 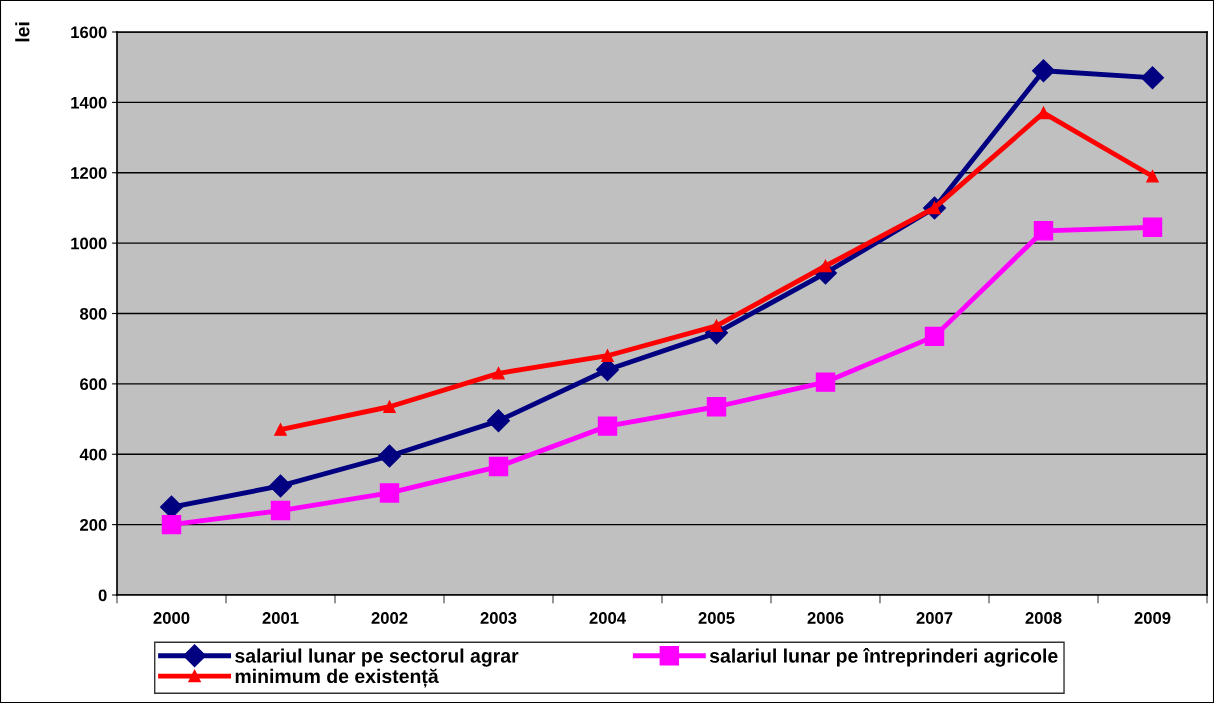 I want to click on y-tick-label: 600, so click(x=93, y=384).